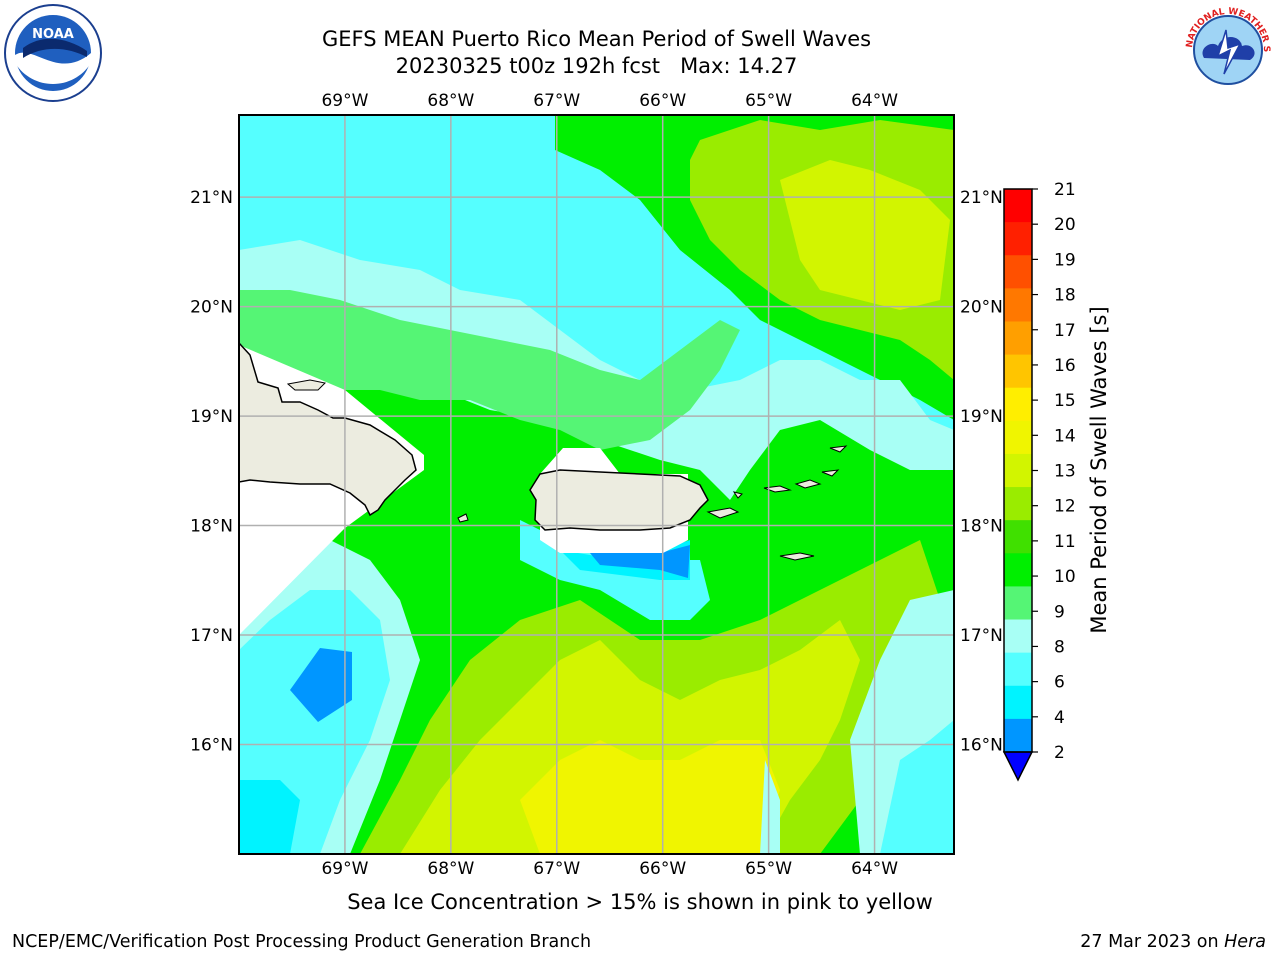  Describe the element at coordinates (463, 518) in the screenshot. I see `land-mona-island` at that location.